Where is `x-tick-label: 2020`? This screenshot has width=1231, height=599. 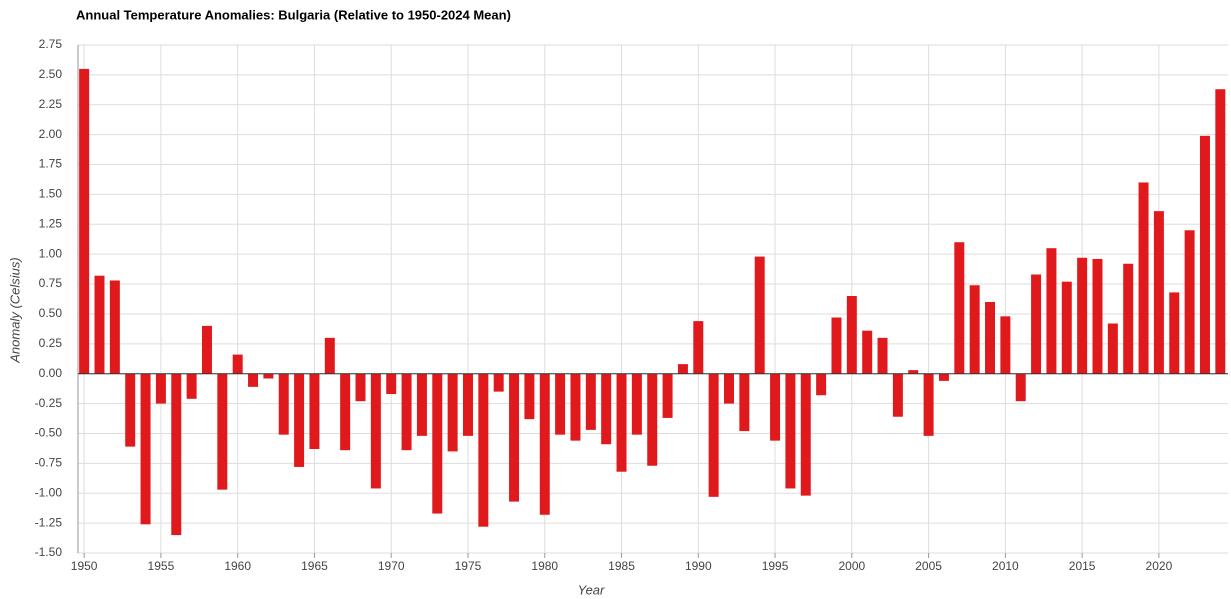
x-tick-label: 2020 is located at coordinates (1159, 566).